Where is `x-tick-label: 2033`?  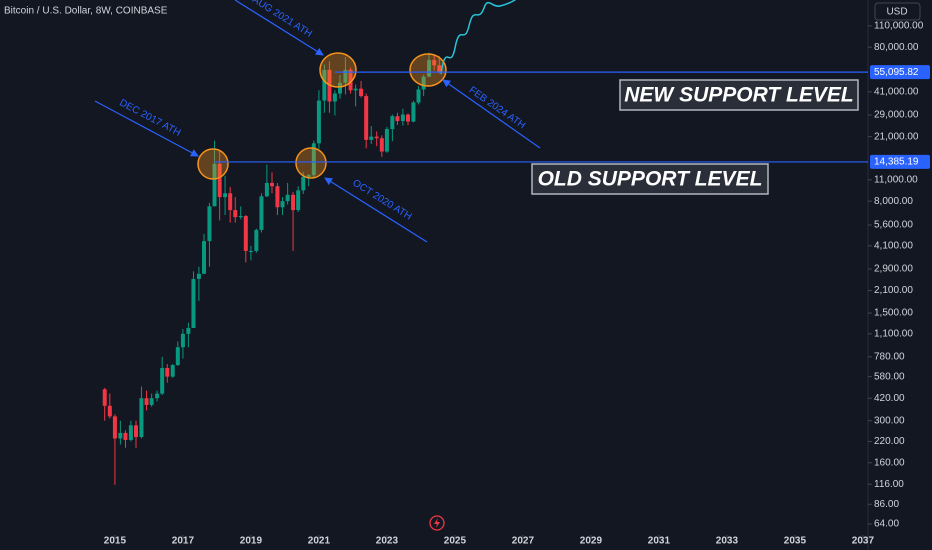
x-tick-label: 2033 is located at coordinates (727, 541).